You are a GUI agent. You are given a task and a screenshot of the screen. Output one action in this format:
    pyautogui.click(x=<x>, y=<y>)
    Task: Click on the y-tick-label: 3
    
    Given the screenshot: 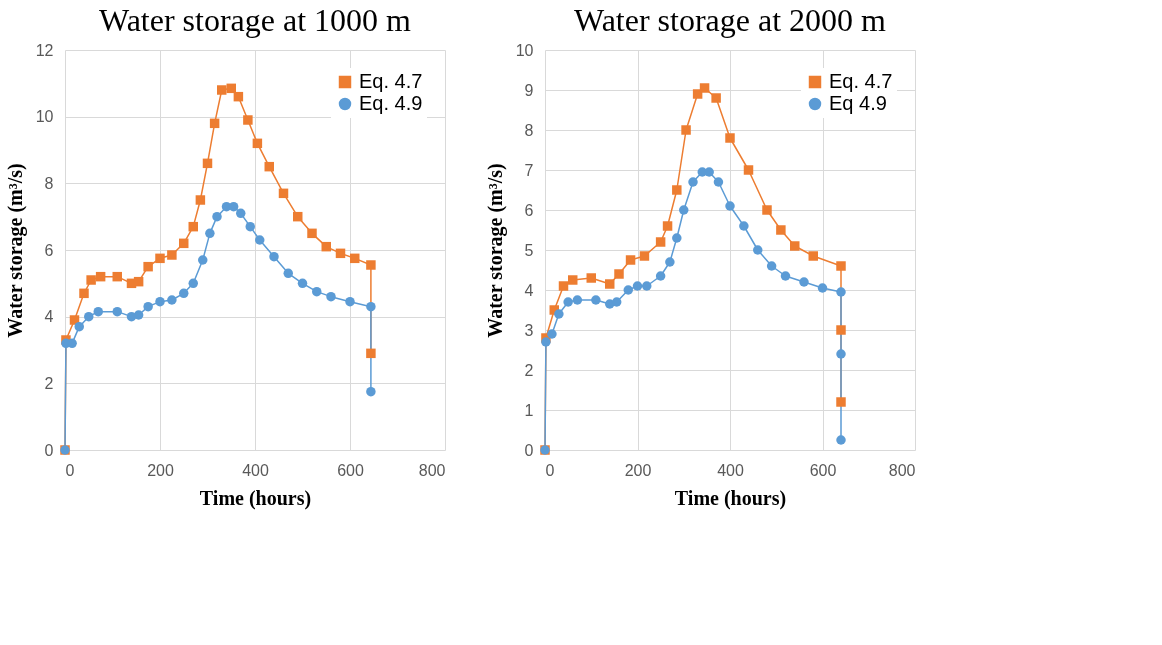 What is the action you would take?
    pyautogui.click(x=529, y=330)
    